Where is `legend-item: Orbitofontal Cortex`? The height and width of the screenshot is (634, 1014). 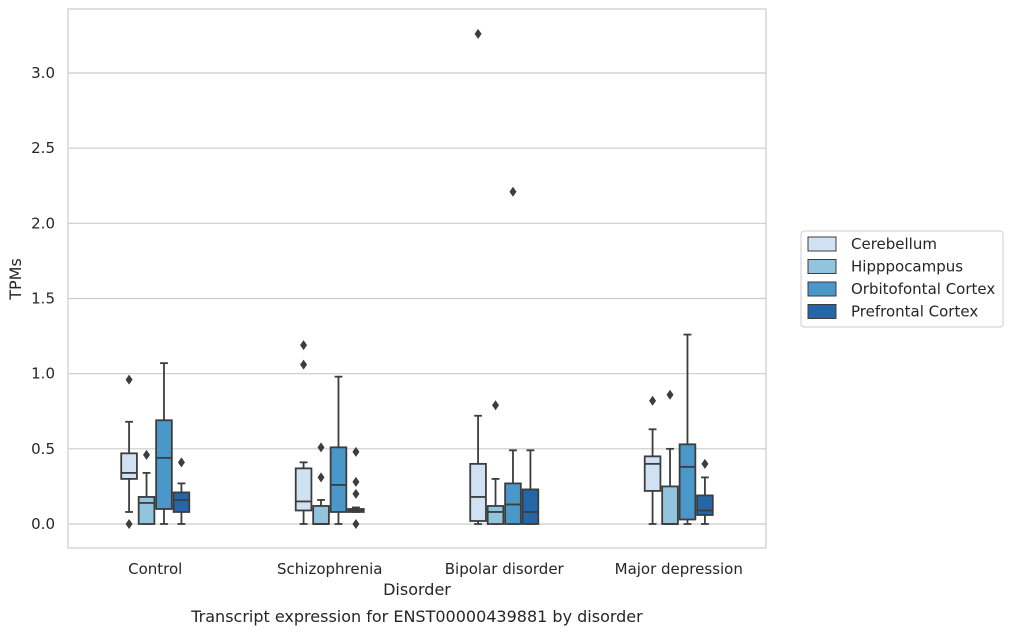
legend-item: Orbitofontal Cortex is located at coordinates (901, 289).